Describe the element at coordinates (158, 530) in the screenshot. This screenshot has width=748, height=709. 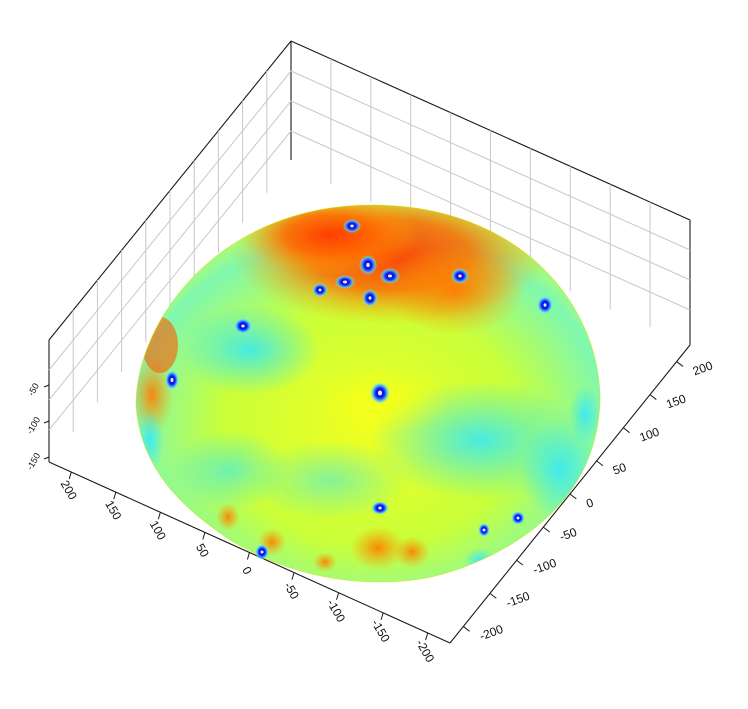
I see `x-axis-tick-label: 100` at that location.